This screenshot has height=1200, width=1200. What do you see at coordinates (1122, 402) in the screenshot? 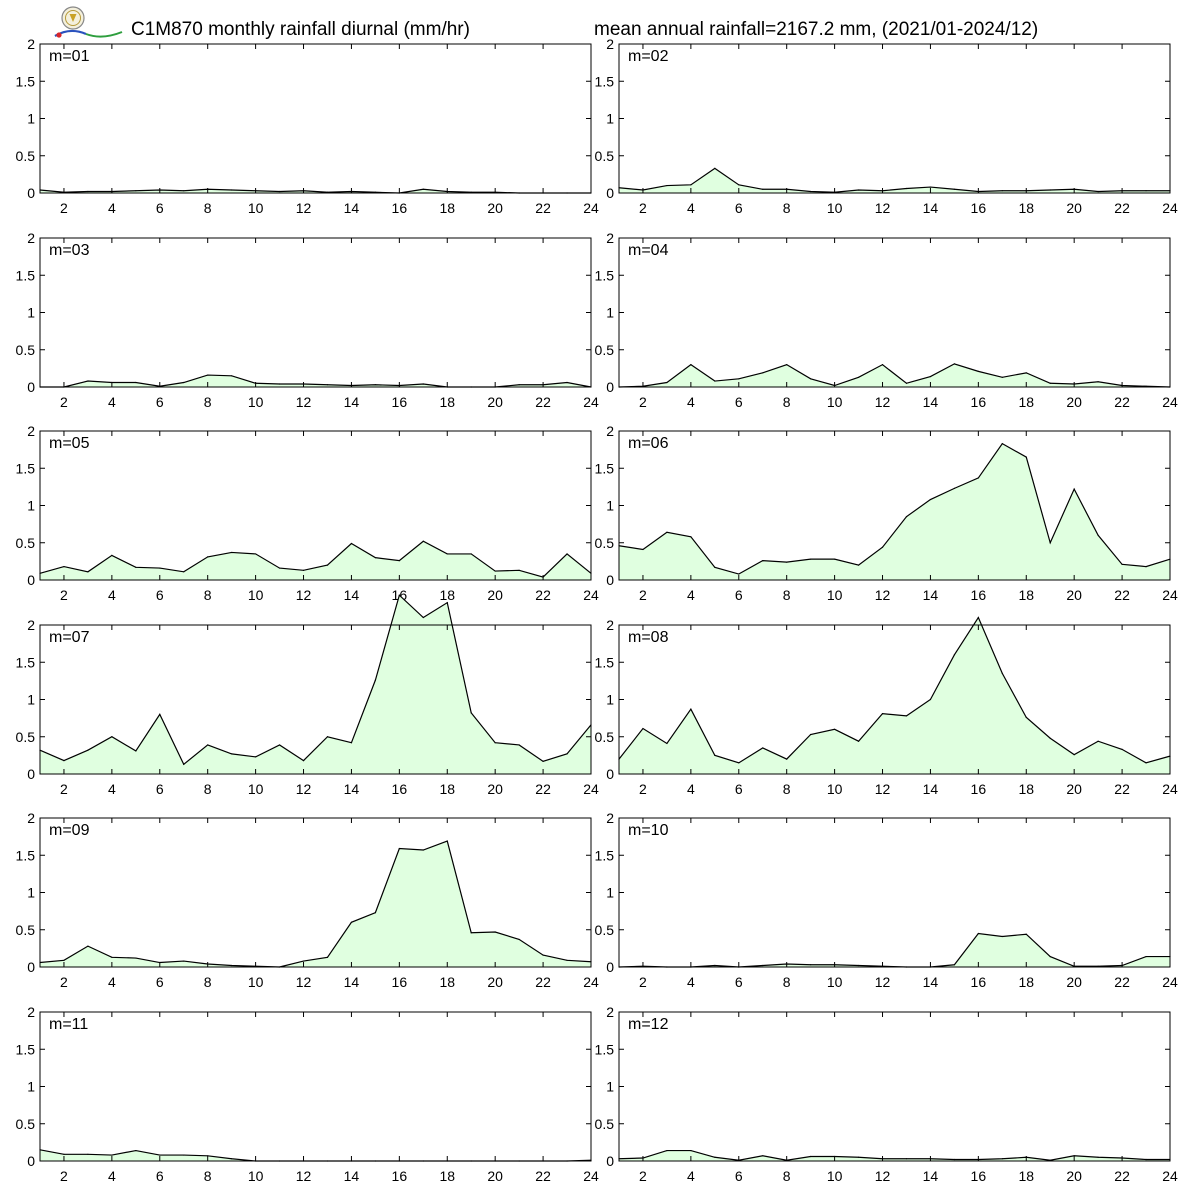
I see `x-tick-label: 22` at bounding box center [1122, 402].